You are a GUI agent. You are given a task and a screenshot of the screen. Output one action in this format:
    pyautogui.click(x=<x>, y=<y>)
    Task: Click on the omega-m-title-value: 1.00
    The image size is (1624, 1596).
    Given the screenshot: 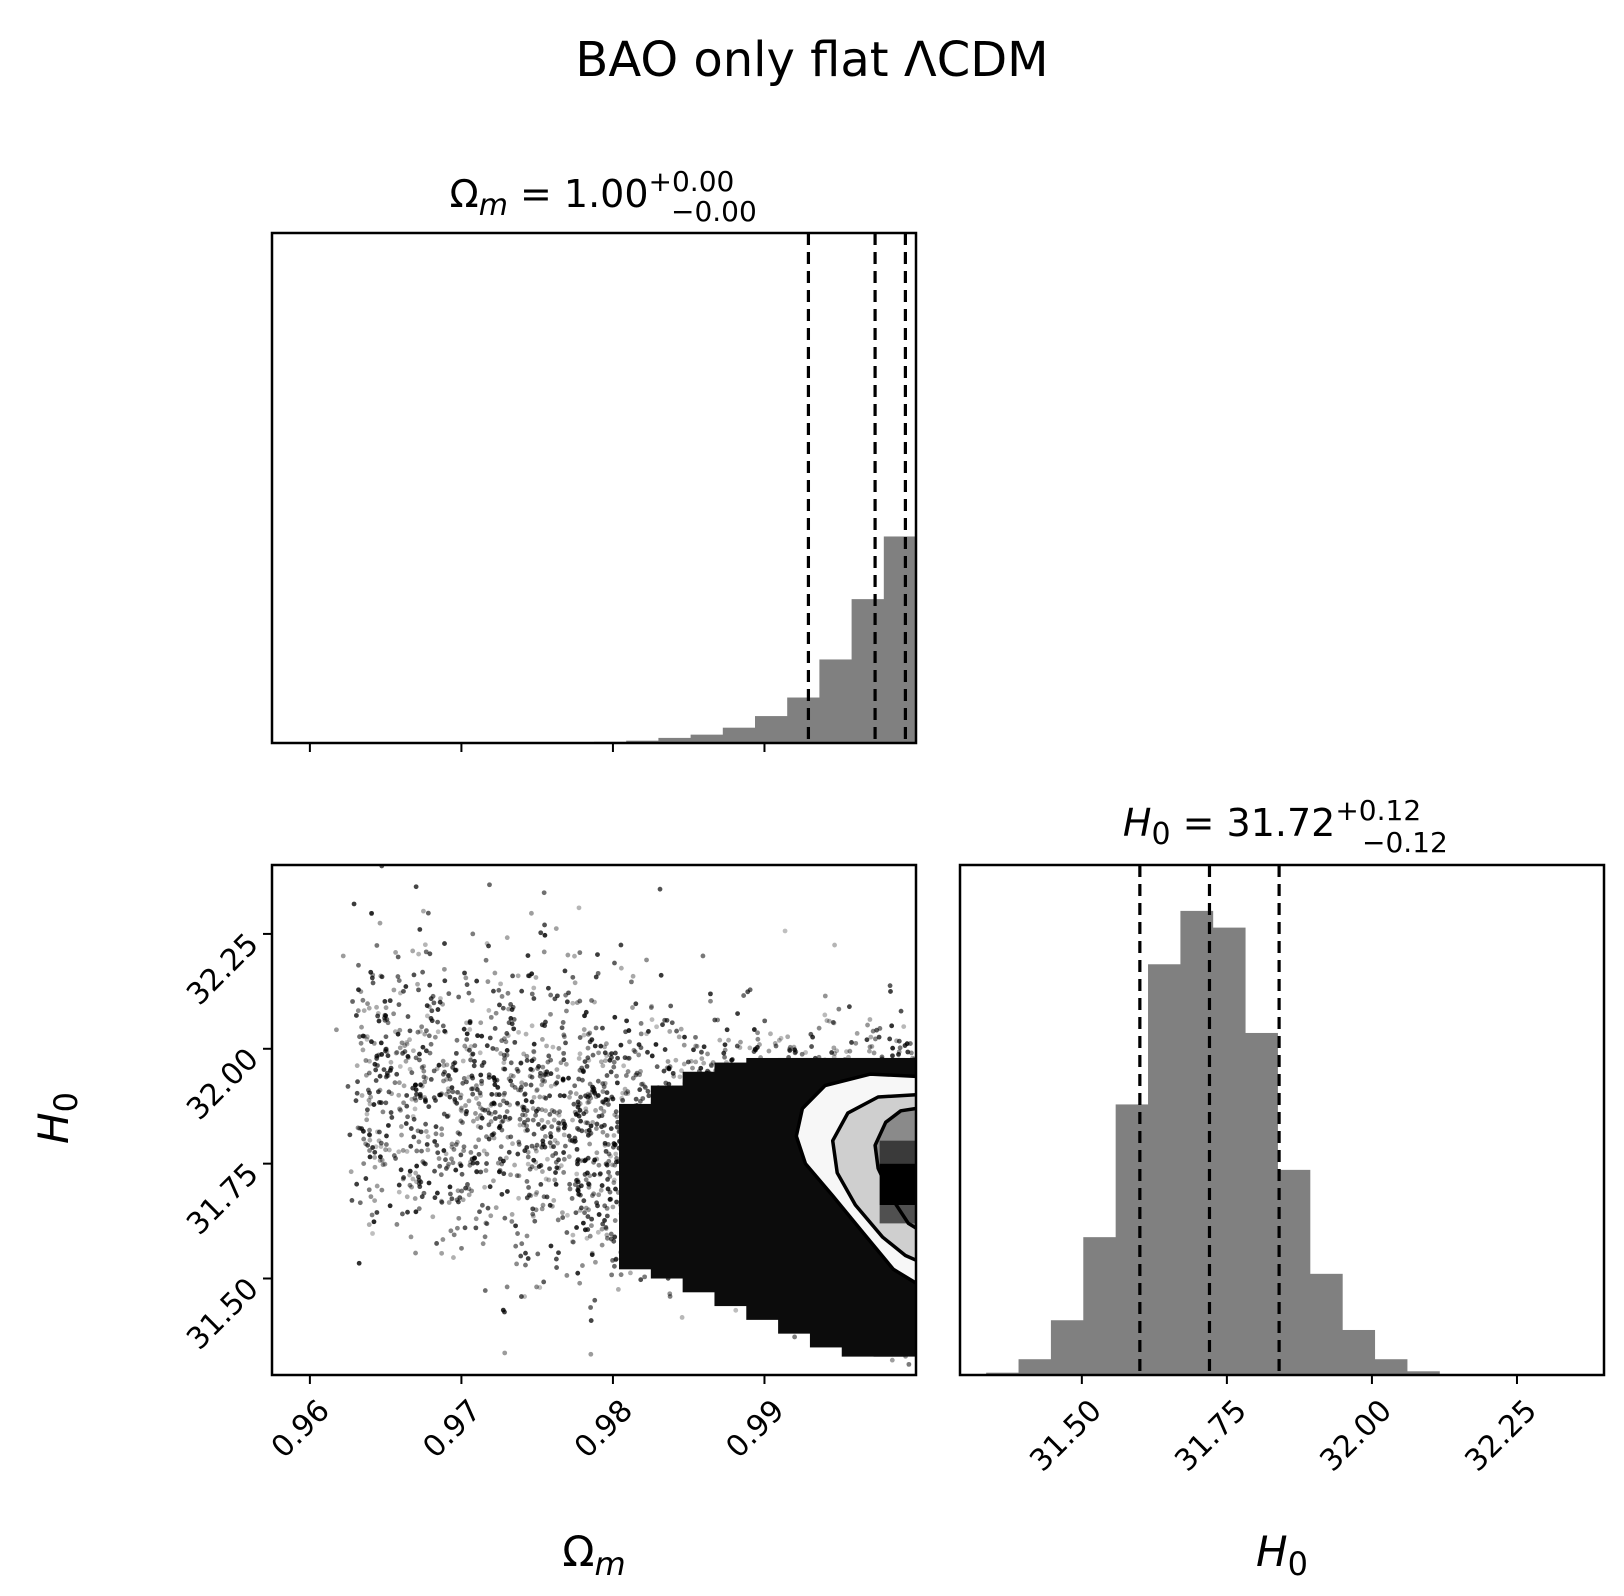 What is the action you would take?
    pyautogui.click(x=606, y=194)
    